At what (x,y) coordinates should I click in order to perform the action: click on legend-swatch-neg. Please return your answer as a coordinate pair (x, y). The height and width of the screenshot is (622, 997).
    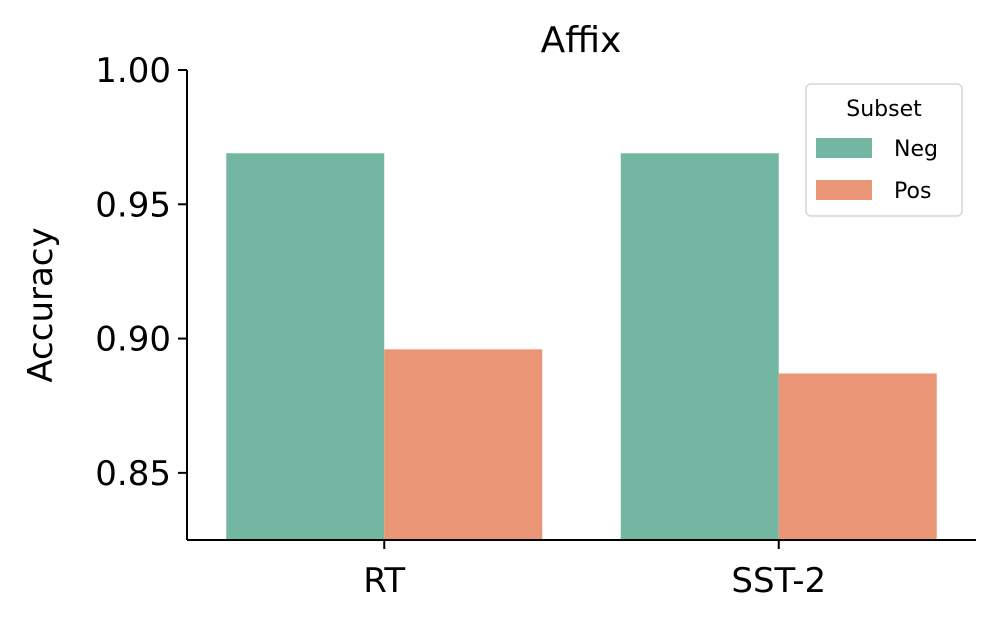
    Looking at the image, I should click on (844, 148).